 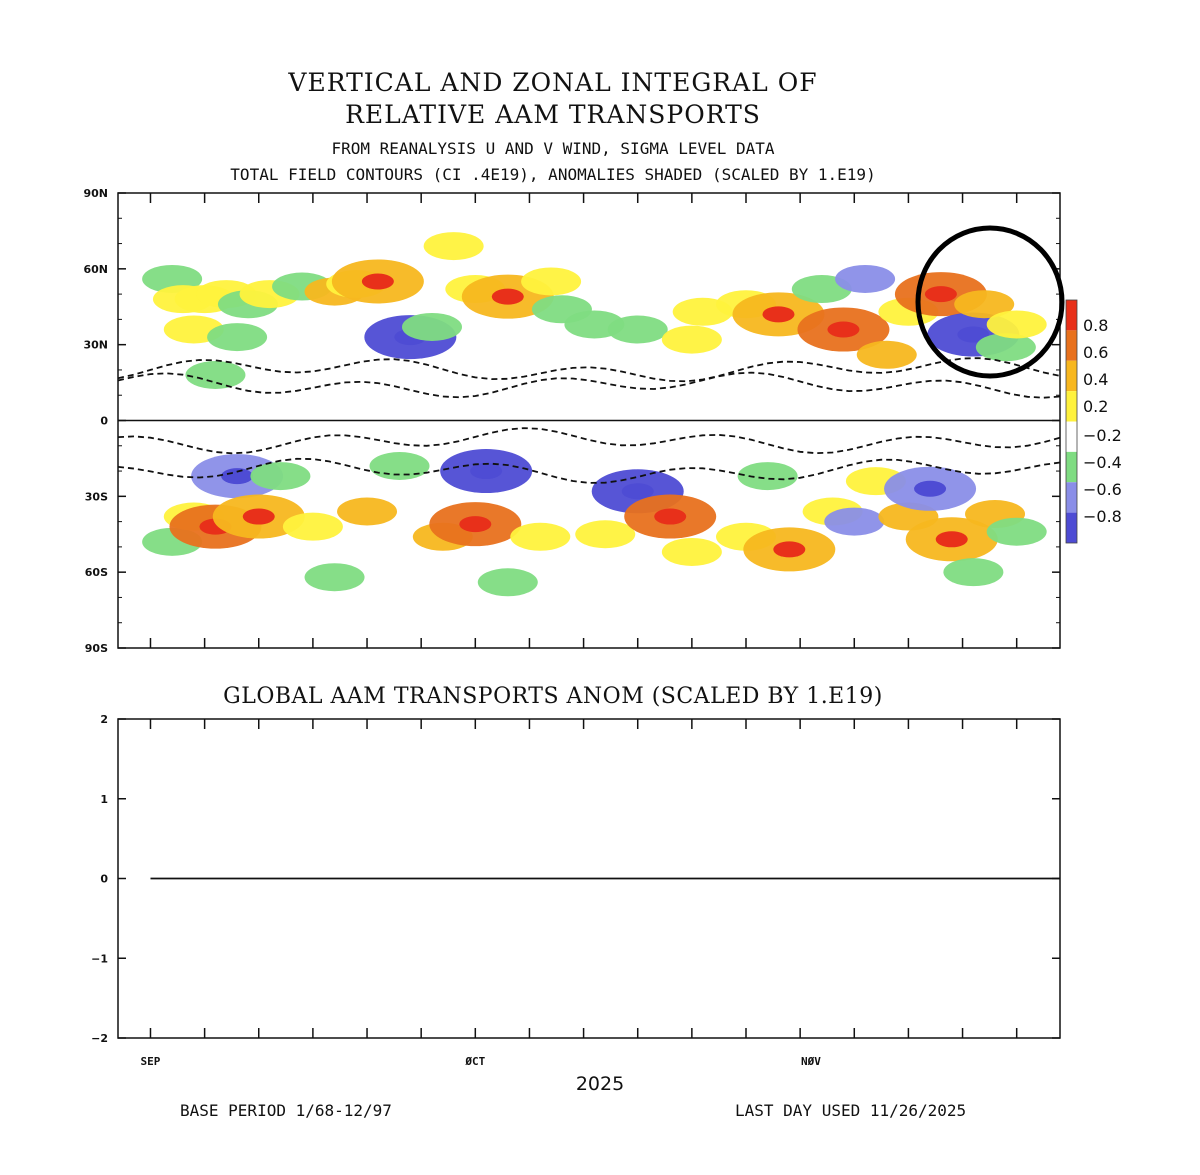 I want to click on chart-title-line1: VERTICAL AND ZONAL INTEGRAL OF, so click(x=553, y=82).